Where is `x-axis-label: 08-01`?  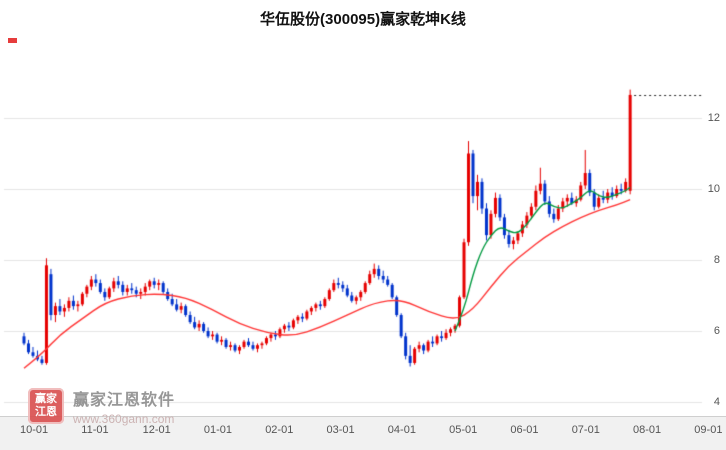 x-axis-label: 08-01 is located at coordinates (647, 430).